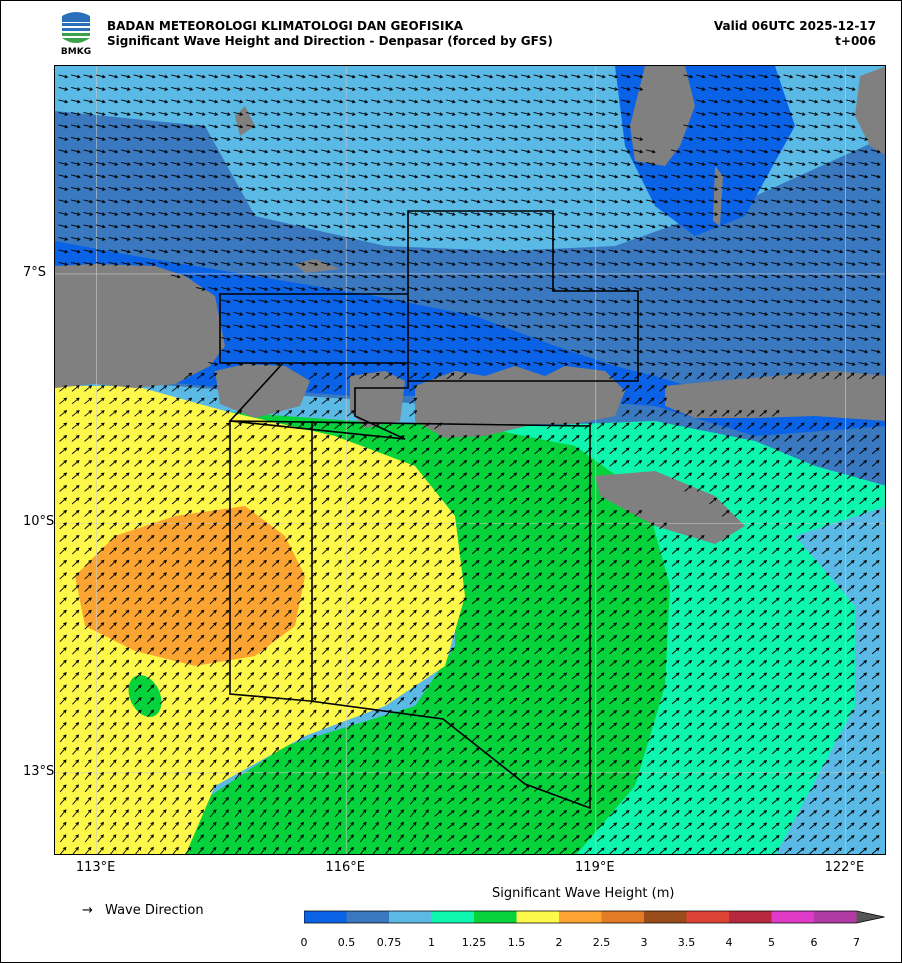 The image size is (902, 963). Describe the element at coordinates (855, 41) in the screenshot. I see `forecast-step: t+006` at that location.